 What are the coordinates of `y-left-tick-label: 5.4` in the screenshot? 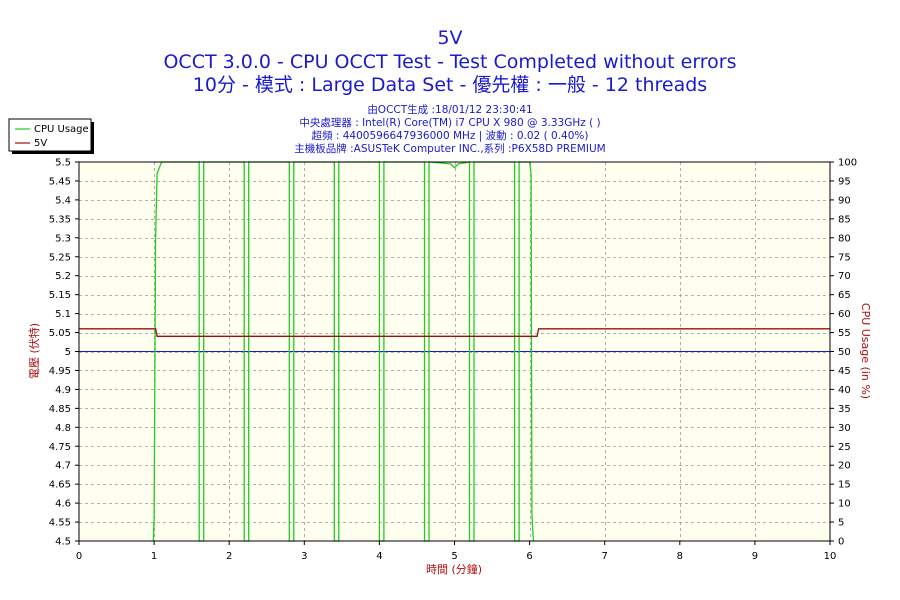 It's located at (63, 200).